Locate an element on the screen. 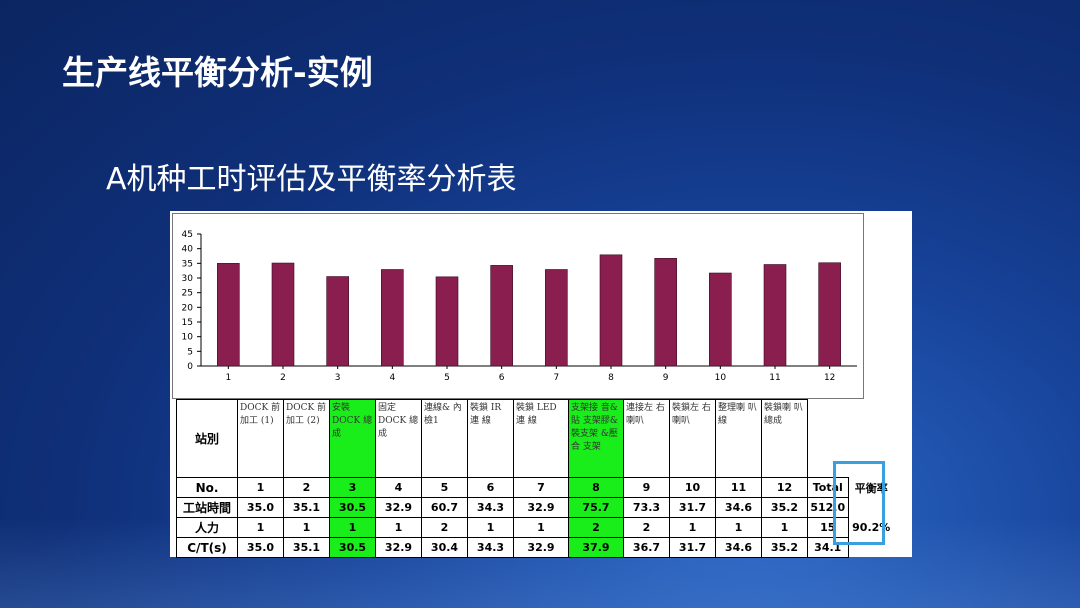 This screenshot has width=1080, height=608. y-tick-label: 20 is located at coordinates (188, 308).